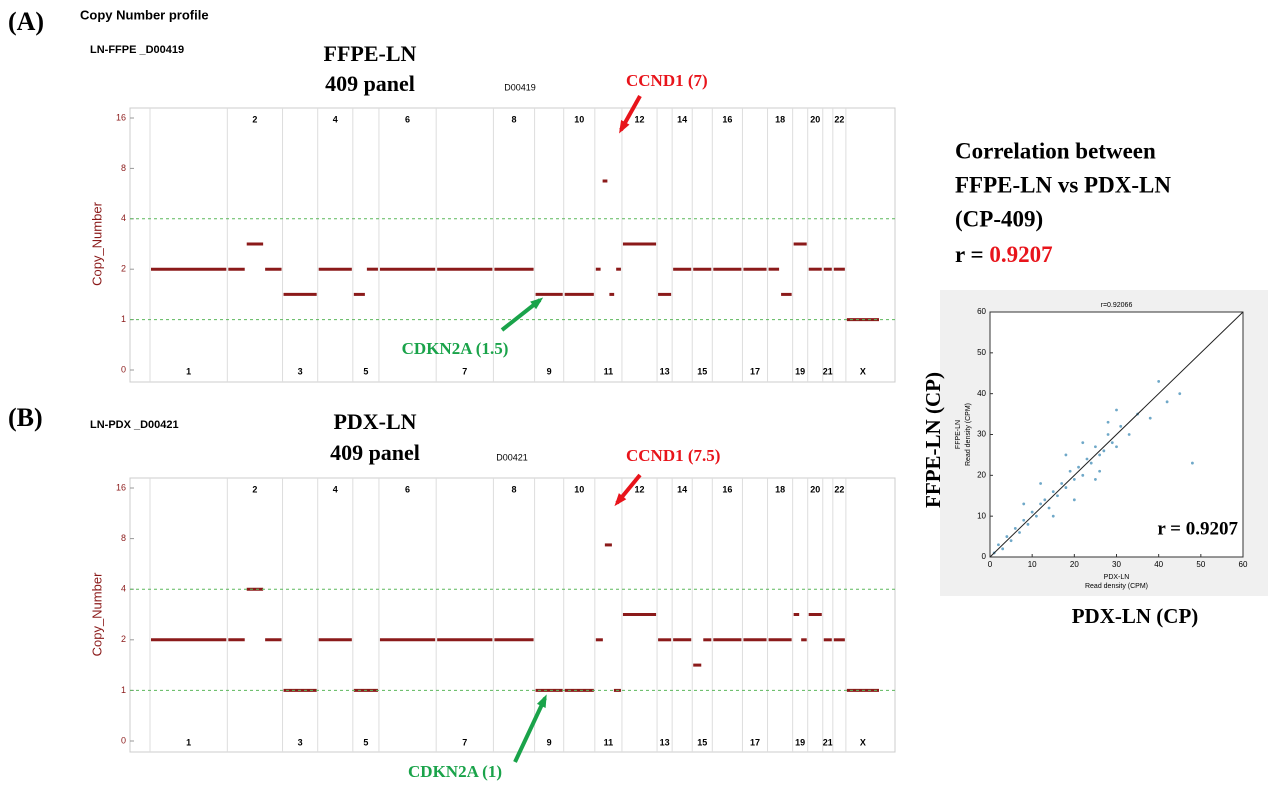  What do you see at coordinates (123, 639) in the screenshot?
I see `y-tick-label: 2` at bounding box center [123, 639].